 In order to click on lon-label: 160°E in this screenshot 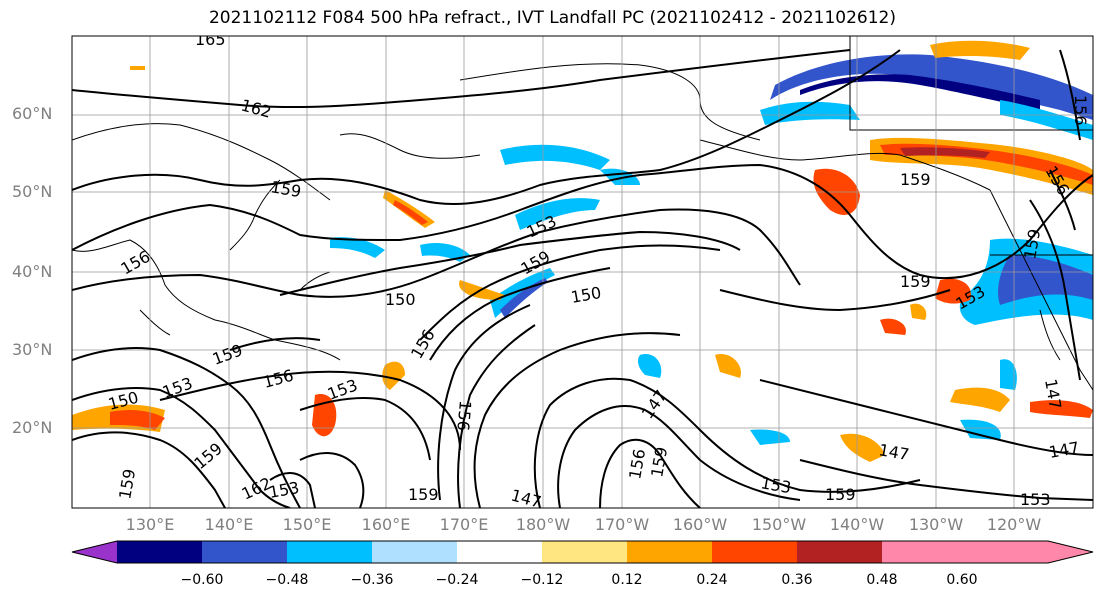, I will do `click(386, 524)`.